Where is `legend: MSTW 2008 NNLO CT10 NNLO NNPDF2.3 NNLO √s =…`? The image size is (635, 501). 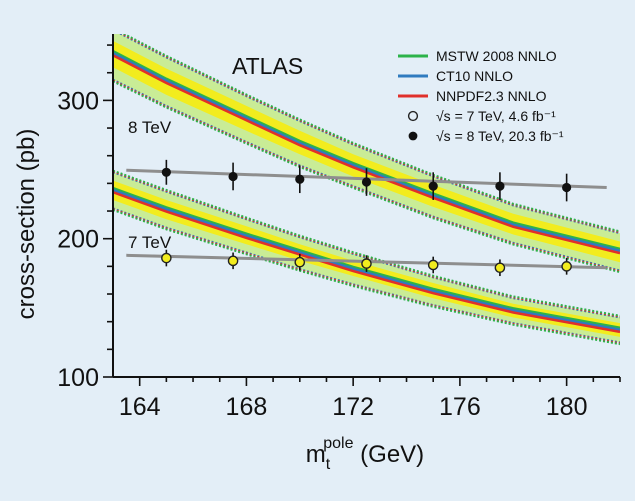
legend: MSTW 2008 NNLO CT10 NNLO NNPDF2.3 NNLO √s =… is located at coordinates (481, 96).